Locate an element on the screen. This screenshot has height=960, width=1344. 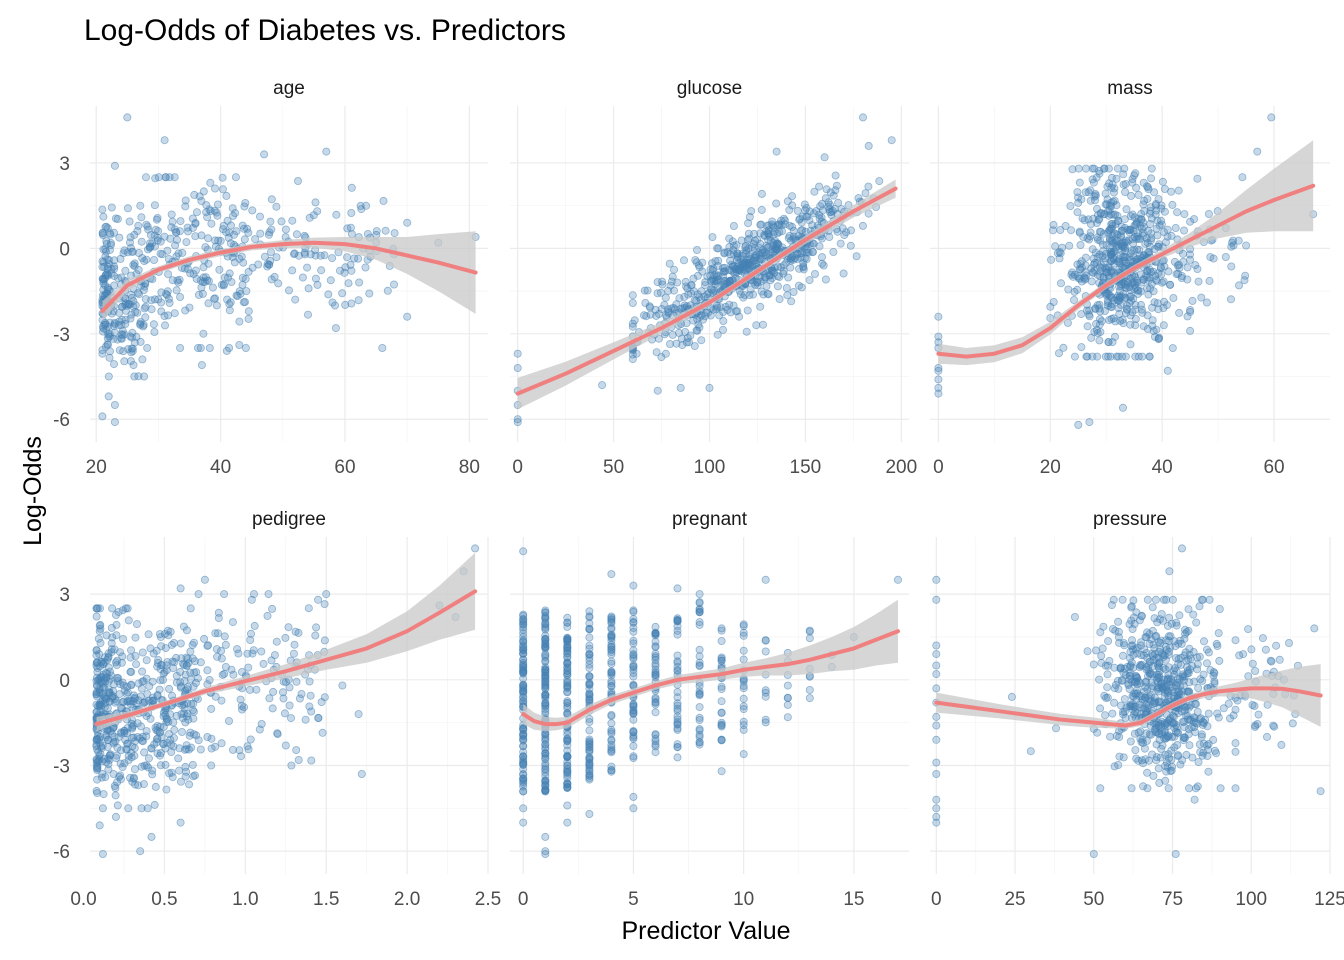
x-tick-label: 40 is located at coordinates (220, 467).